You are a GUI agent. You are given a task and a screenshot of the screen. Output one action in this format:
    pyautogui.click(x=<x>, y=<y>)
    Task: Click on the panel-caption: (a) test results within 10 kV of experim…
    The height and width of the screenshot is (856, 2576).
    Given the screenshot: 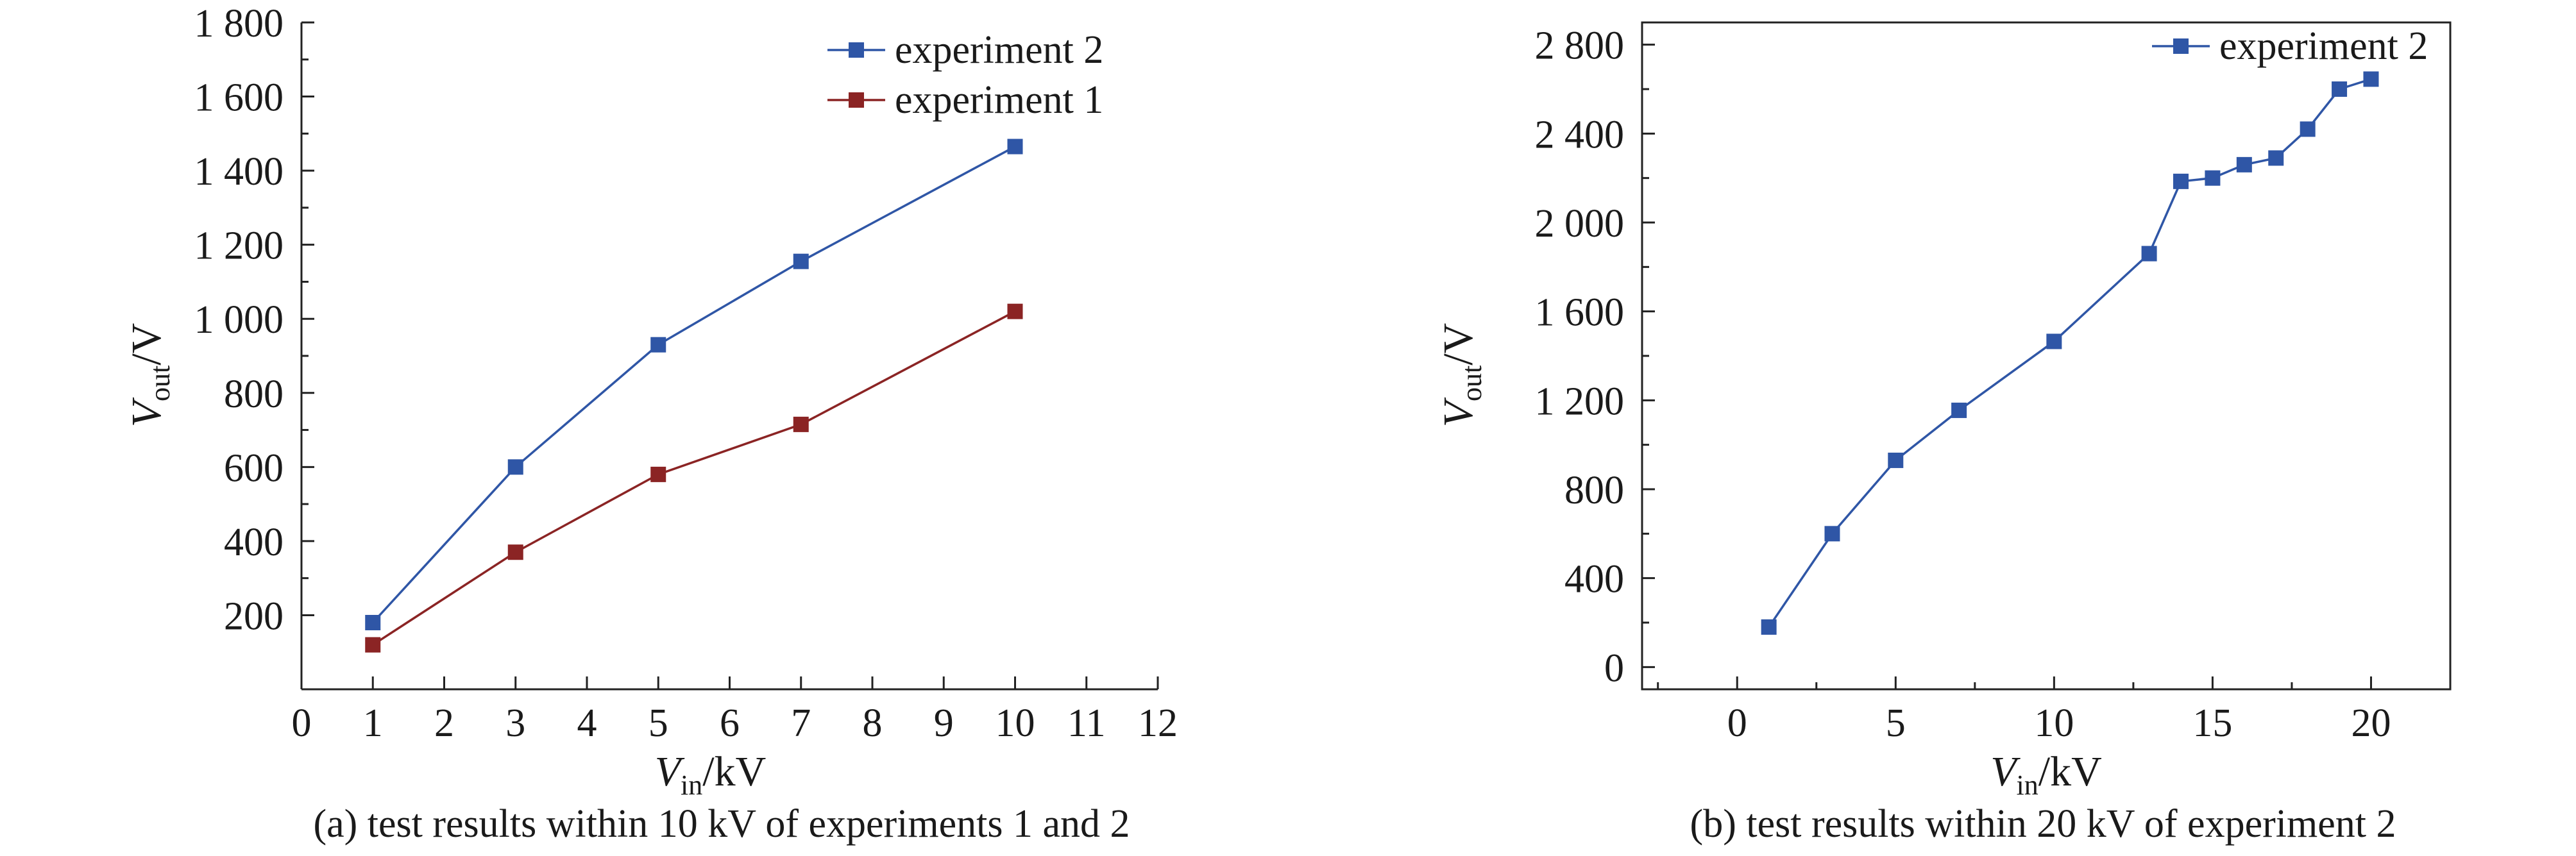 What is the action you would take?
    pyautogui.click(x=721, y=824)
    